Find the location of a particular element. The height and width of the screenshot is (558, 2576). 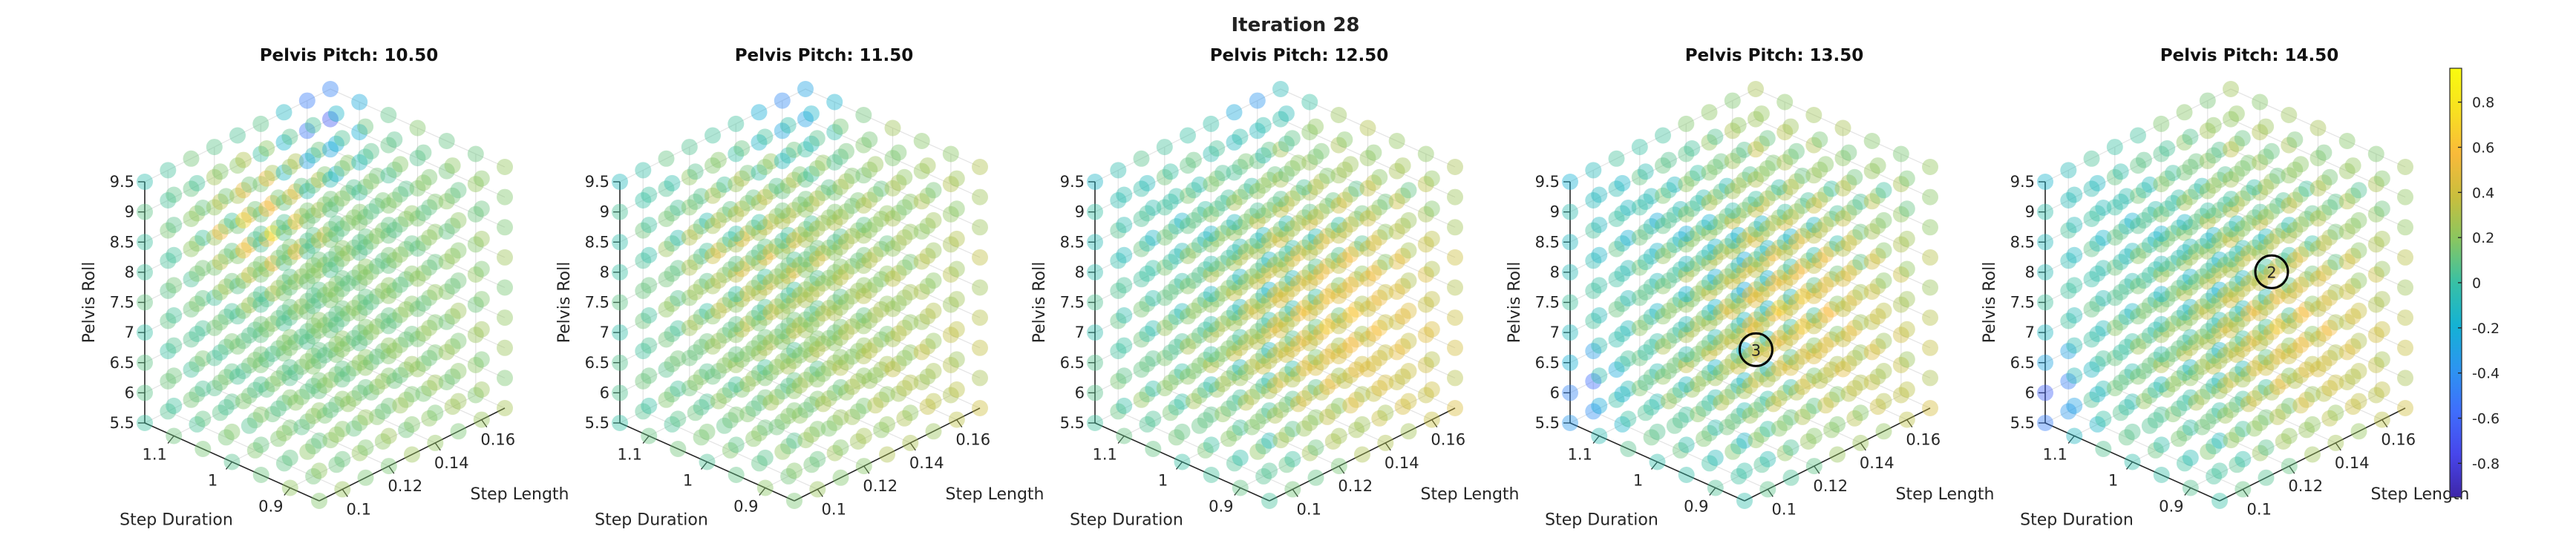

z-tick-label: 6.5 is located at coordinates (122, 363).